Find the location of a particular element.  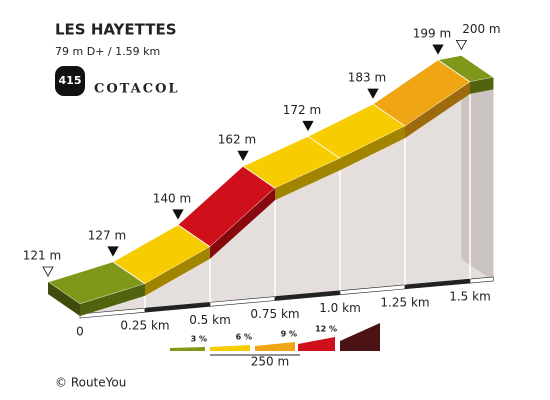

chart-subtitle: 79 m D+ / 1.59 km is located at coordinates (107, 51).